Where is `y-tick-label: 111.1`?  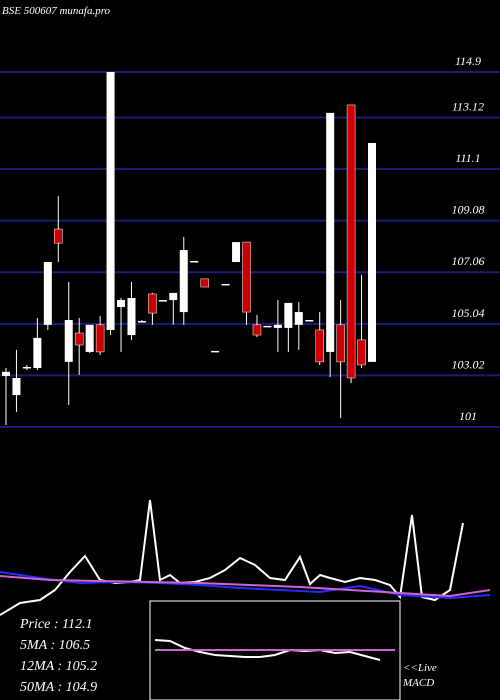 y-tick-label: 111.1 is located at coordinates (467, 158).